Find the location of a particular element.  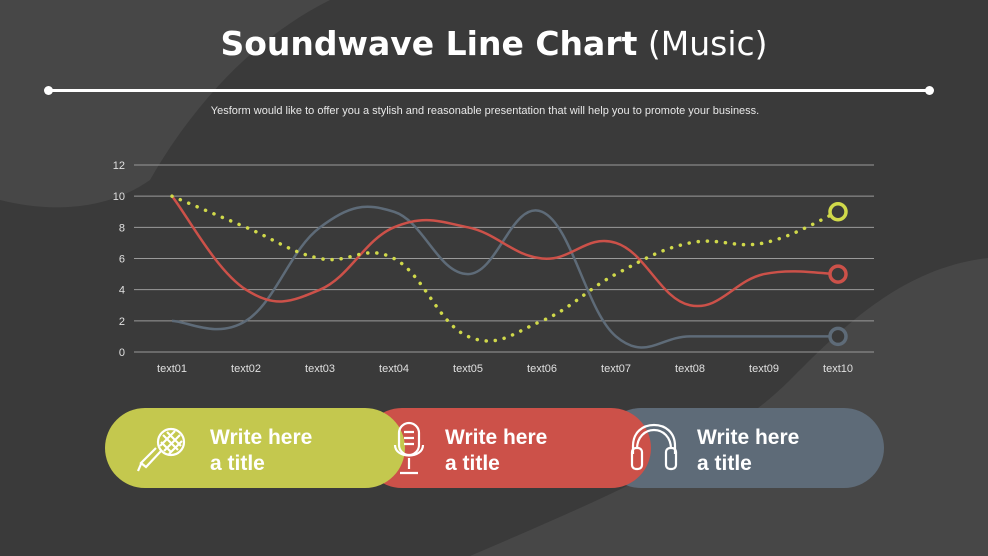

card-1-title: Write here a title is located at coordinates (261, 450).